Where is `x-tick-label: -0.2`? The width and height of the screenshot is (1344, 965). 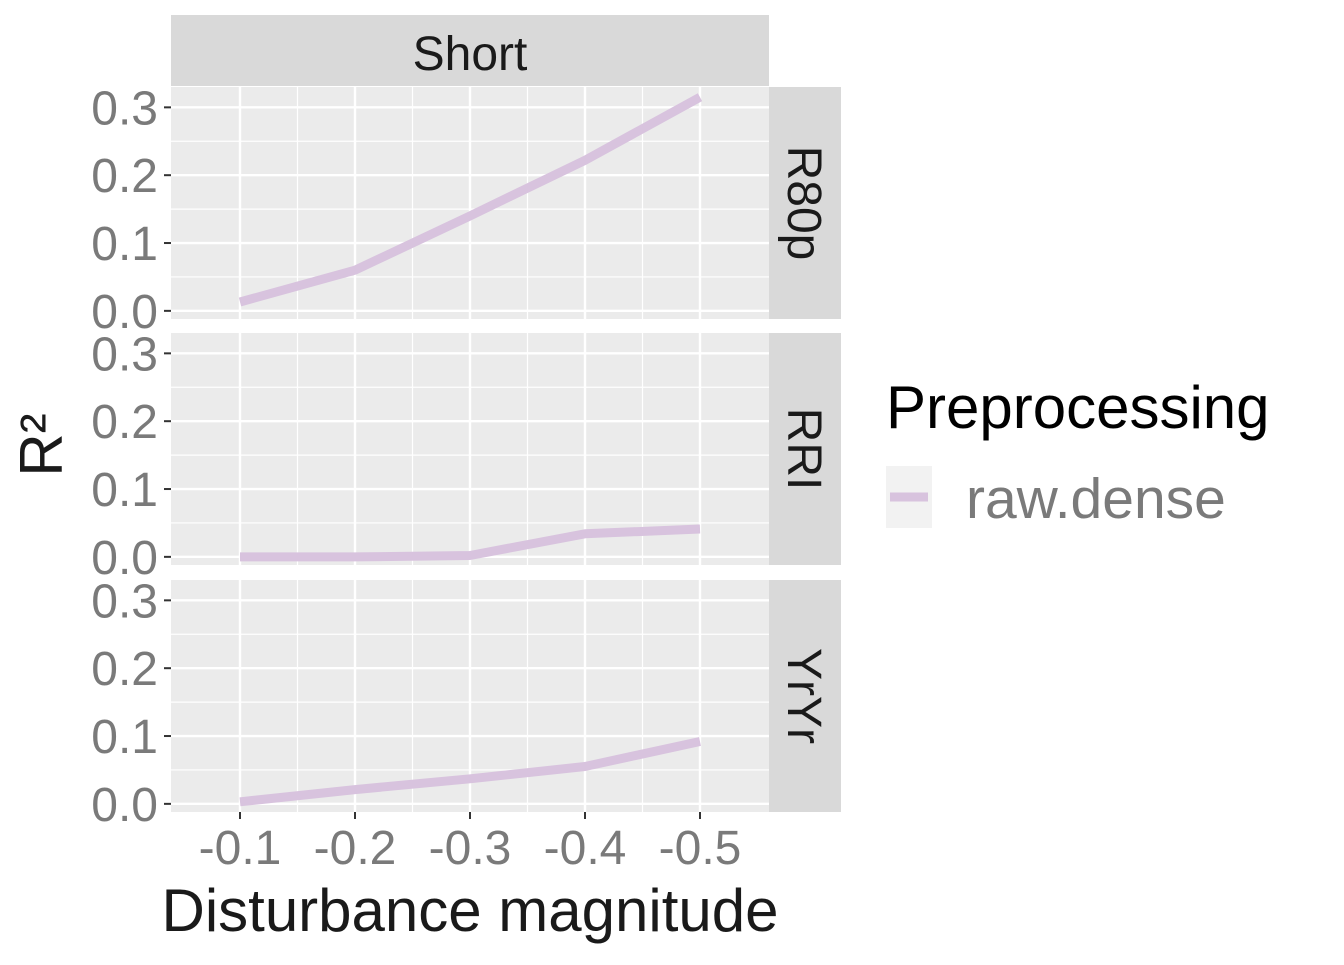 x-tick-label: -0.2 is located at coordinates (355, 848).